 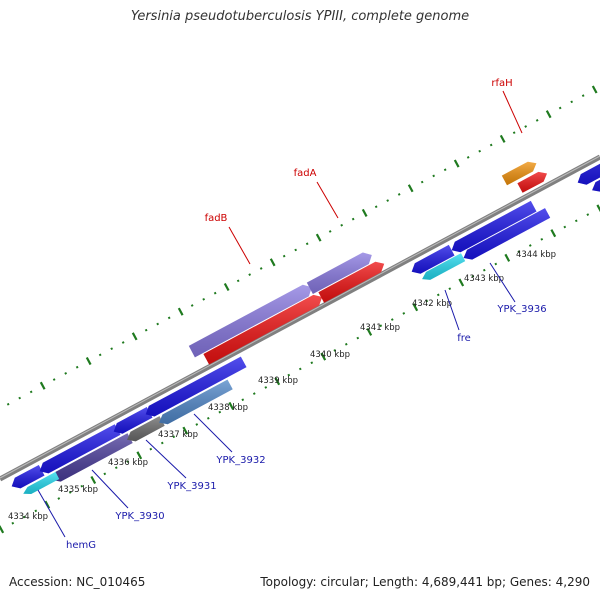 I want to click on gene-label-ypk3931: YPK_3931, so click(x=191, y=486).